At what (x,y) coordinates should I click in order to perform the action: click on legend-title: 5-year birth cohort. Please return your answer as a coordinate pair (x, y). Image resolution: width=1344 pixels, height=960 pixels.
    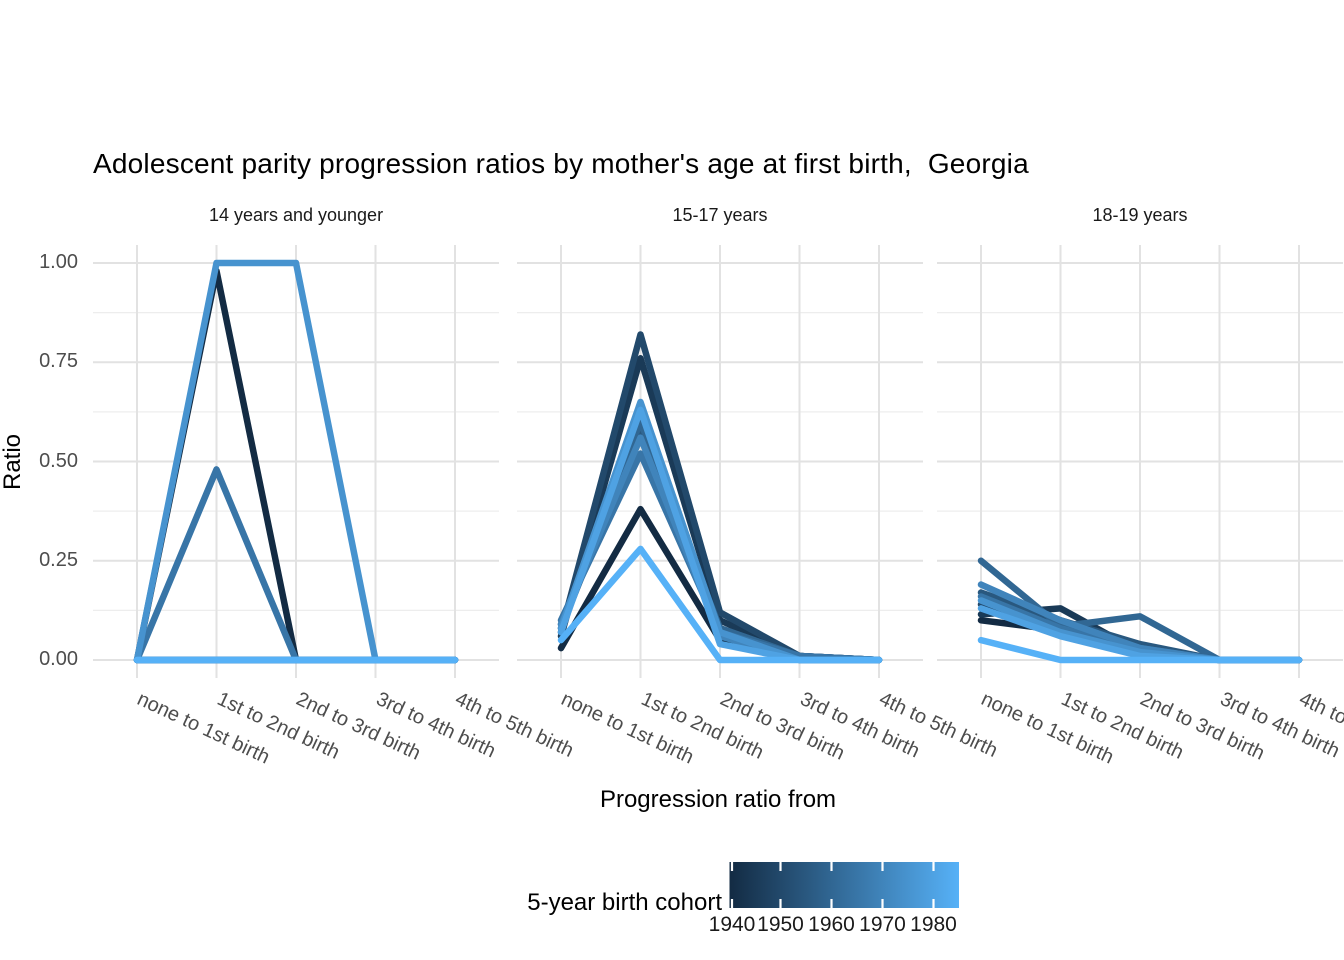
    Looking at the image, I should click on (624, 902).